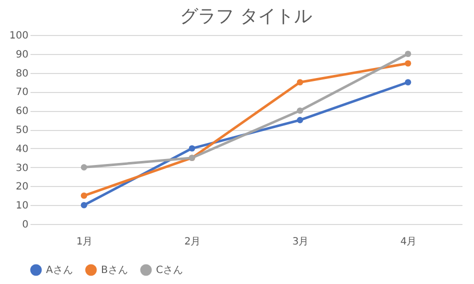 This screenshot has height=284, width=474. What do you see at coordinates (246, 16) in the screenshot?
I see `chart-title: グラフ タイトル` at bounding box center [246, 16].